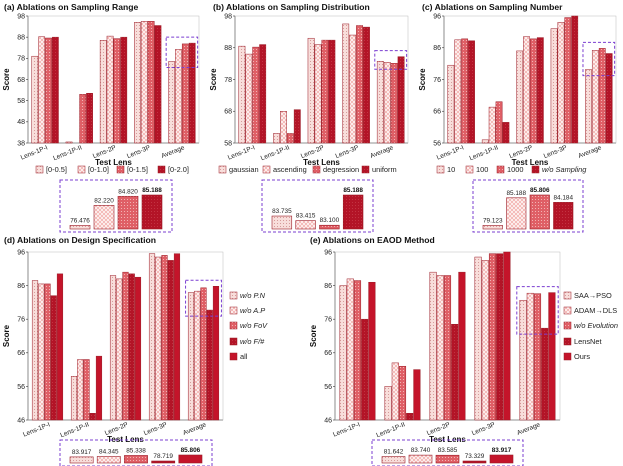  What do you see at coordinates (484, 429) in the screenshot?
I see `x-tick-label: Lens-3P` at bounding box center [484, 429].